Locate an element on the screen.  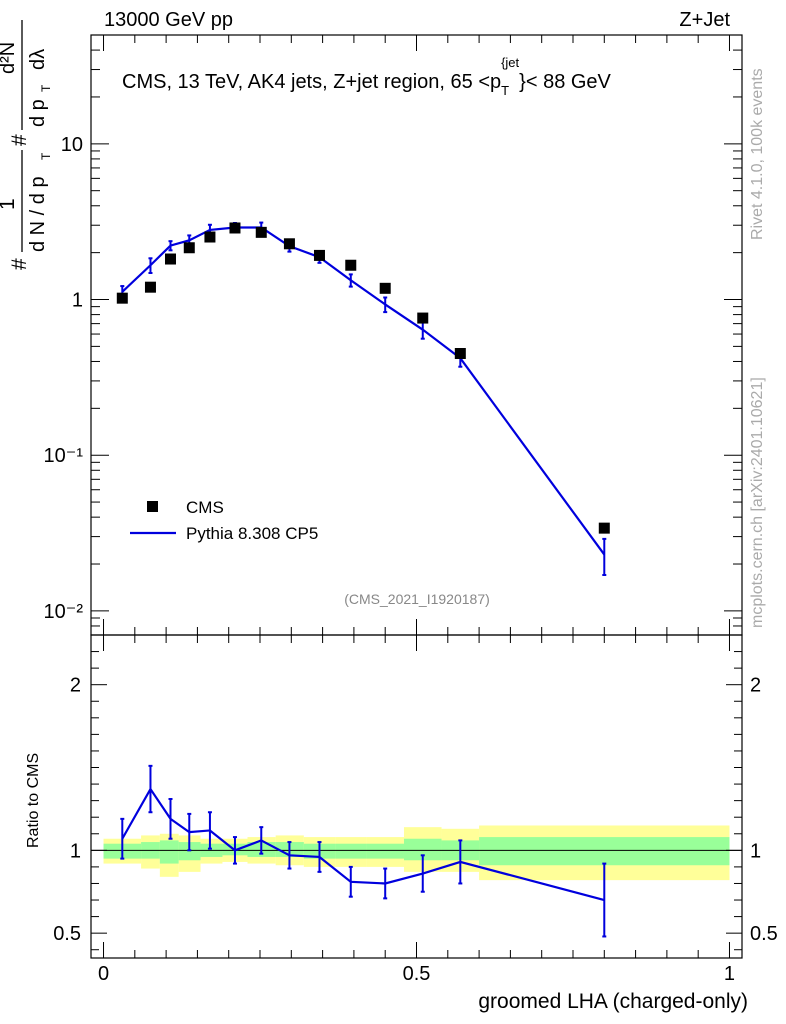
ratio-series is located at coordinates (363, 851).